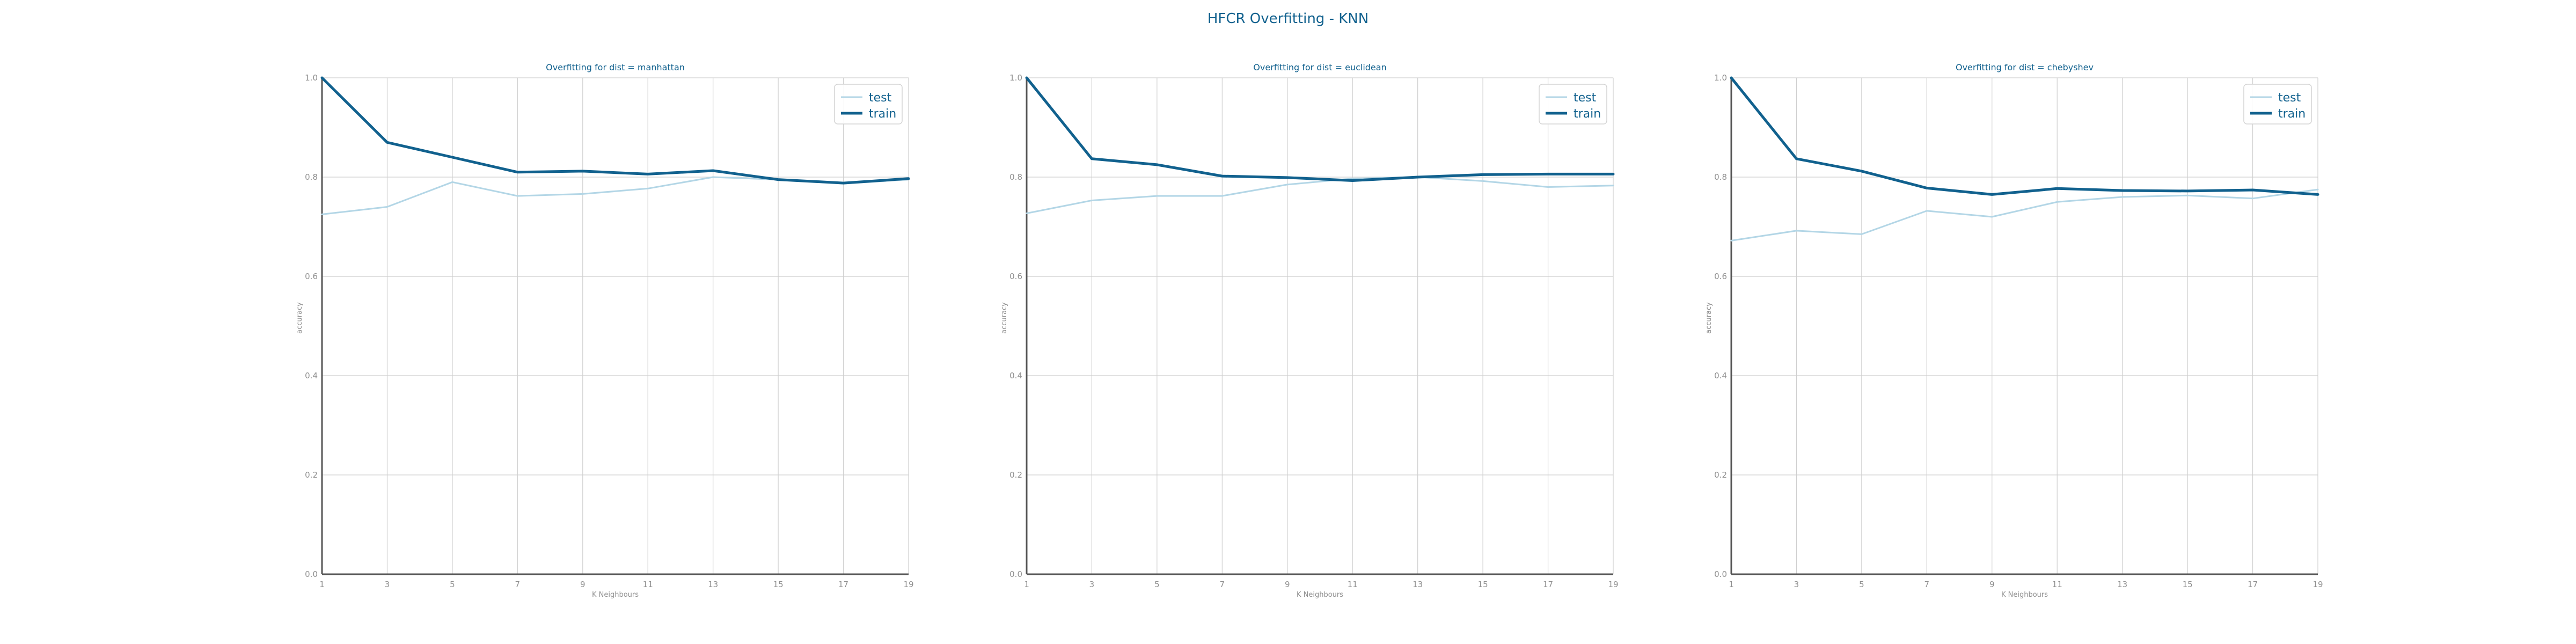 The height and width of the screenshot is (644, 2576). I want to click on panel-title: Overfitting for dist = euclidean, so click(1319, 67).